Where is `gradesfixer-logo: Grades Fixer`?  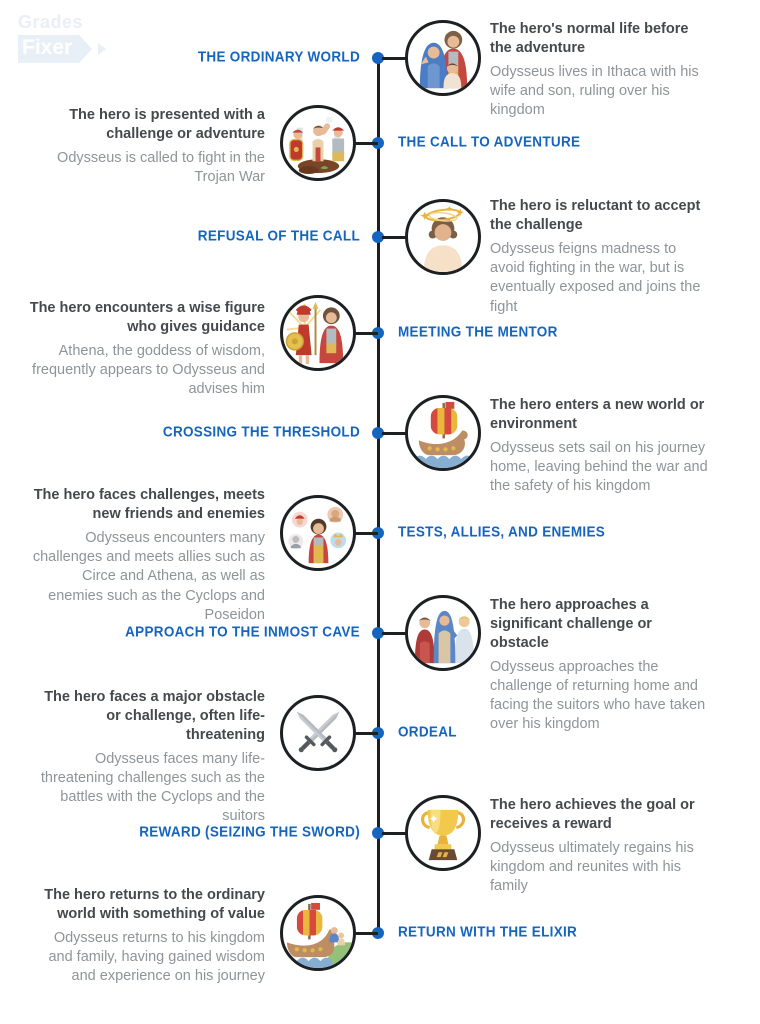 gradesfixer-logo: Grades Fixer is located at coordinates (62, 37).